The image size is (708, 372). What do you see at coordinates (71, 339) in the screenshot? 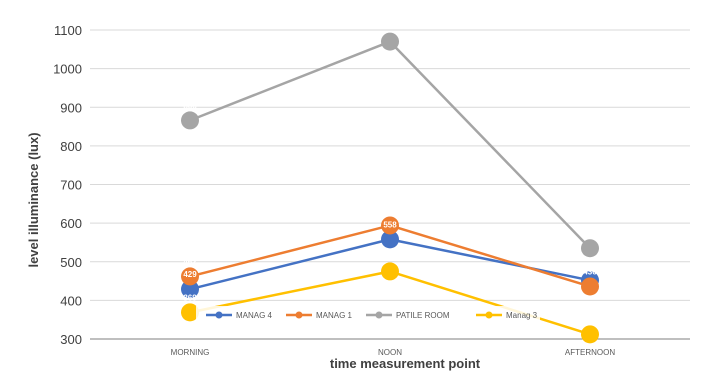
I see `y-tick-label: 300` at bounding box center [71, 339].